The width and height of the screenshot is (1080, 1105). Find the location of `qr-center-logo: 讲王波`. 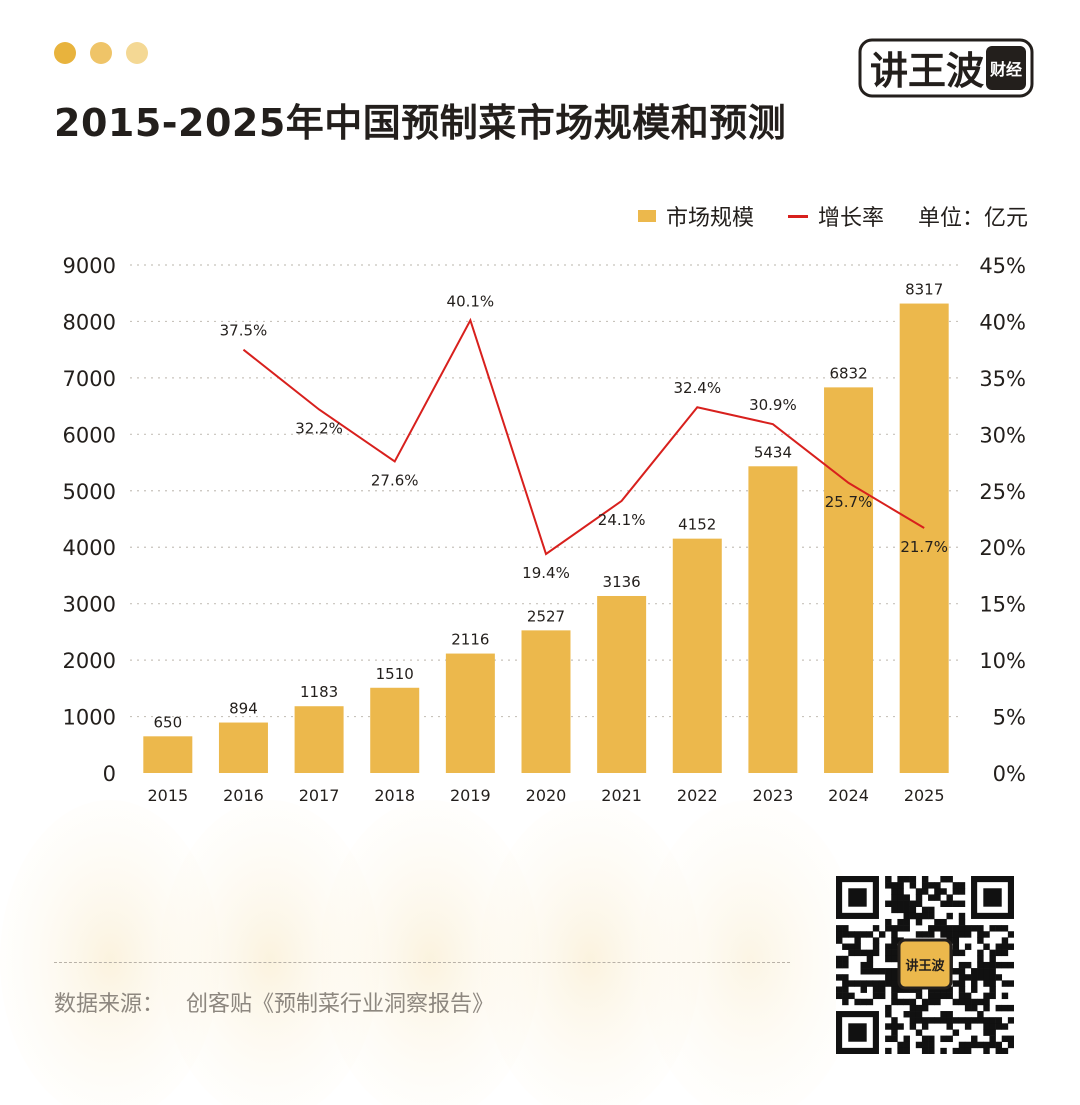

qr-center-logo: 讲王波 is located at coordinates (925, 966).